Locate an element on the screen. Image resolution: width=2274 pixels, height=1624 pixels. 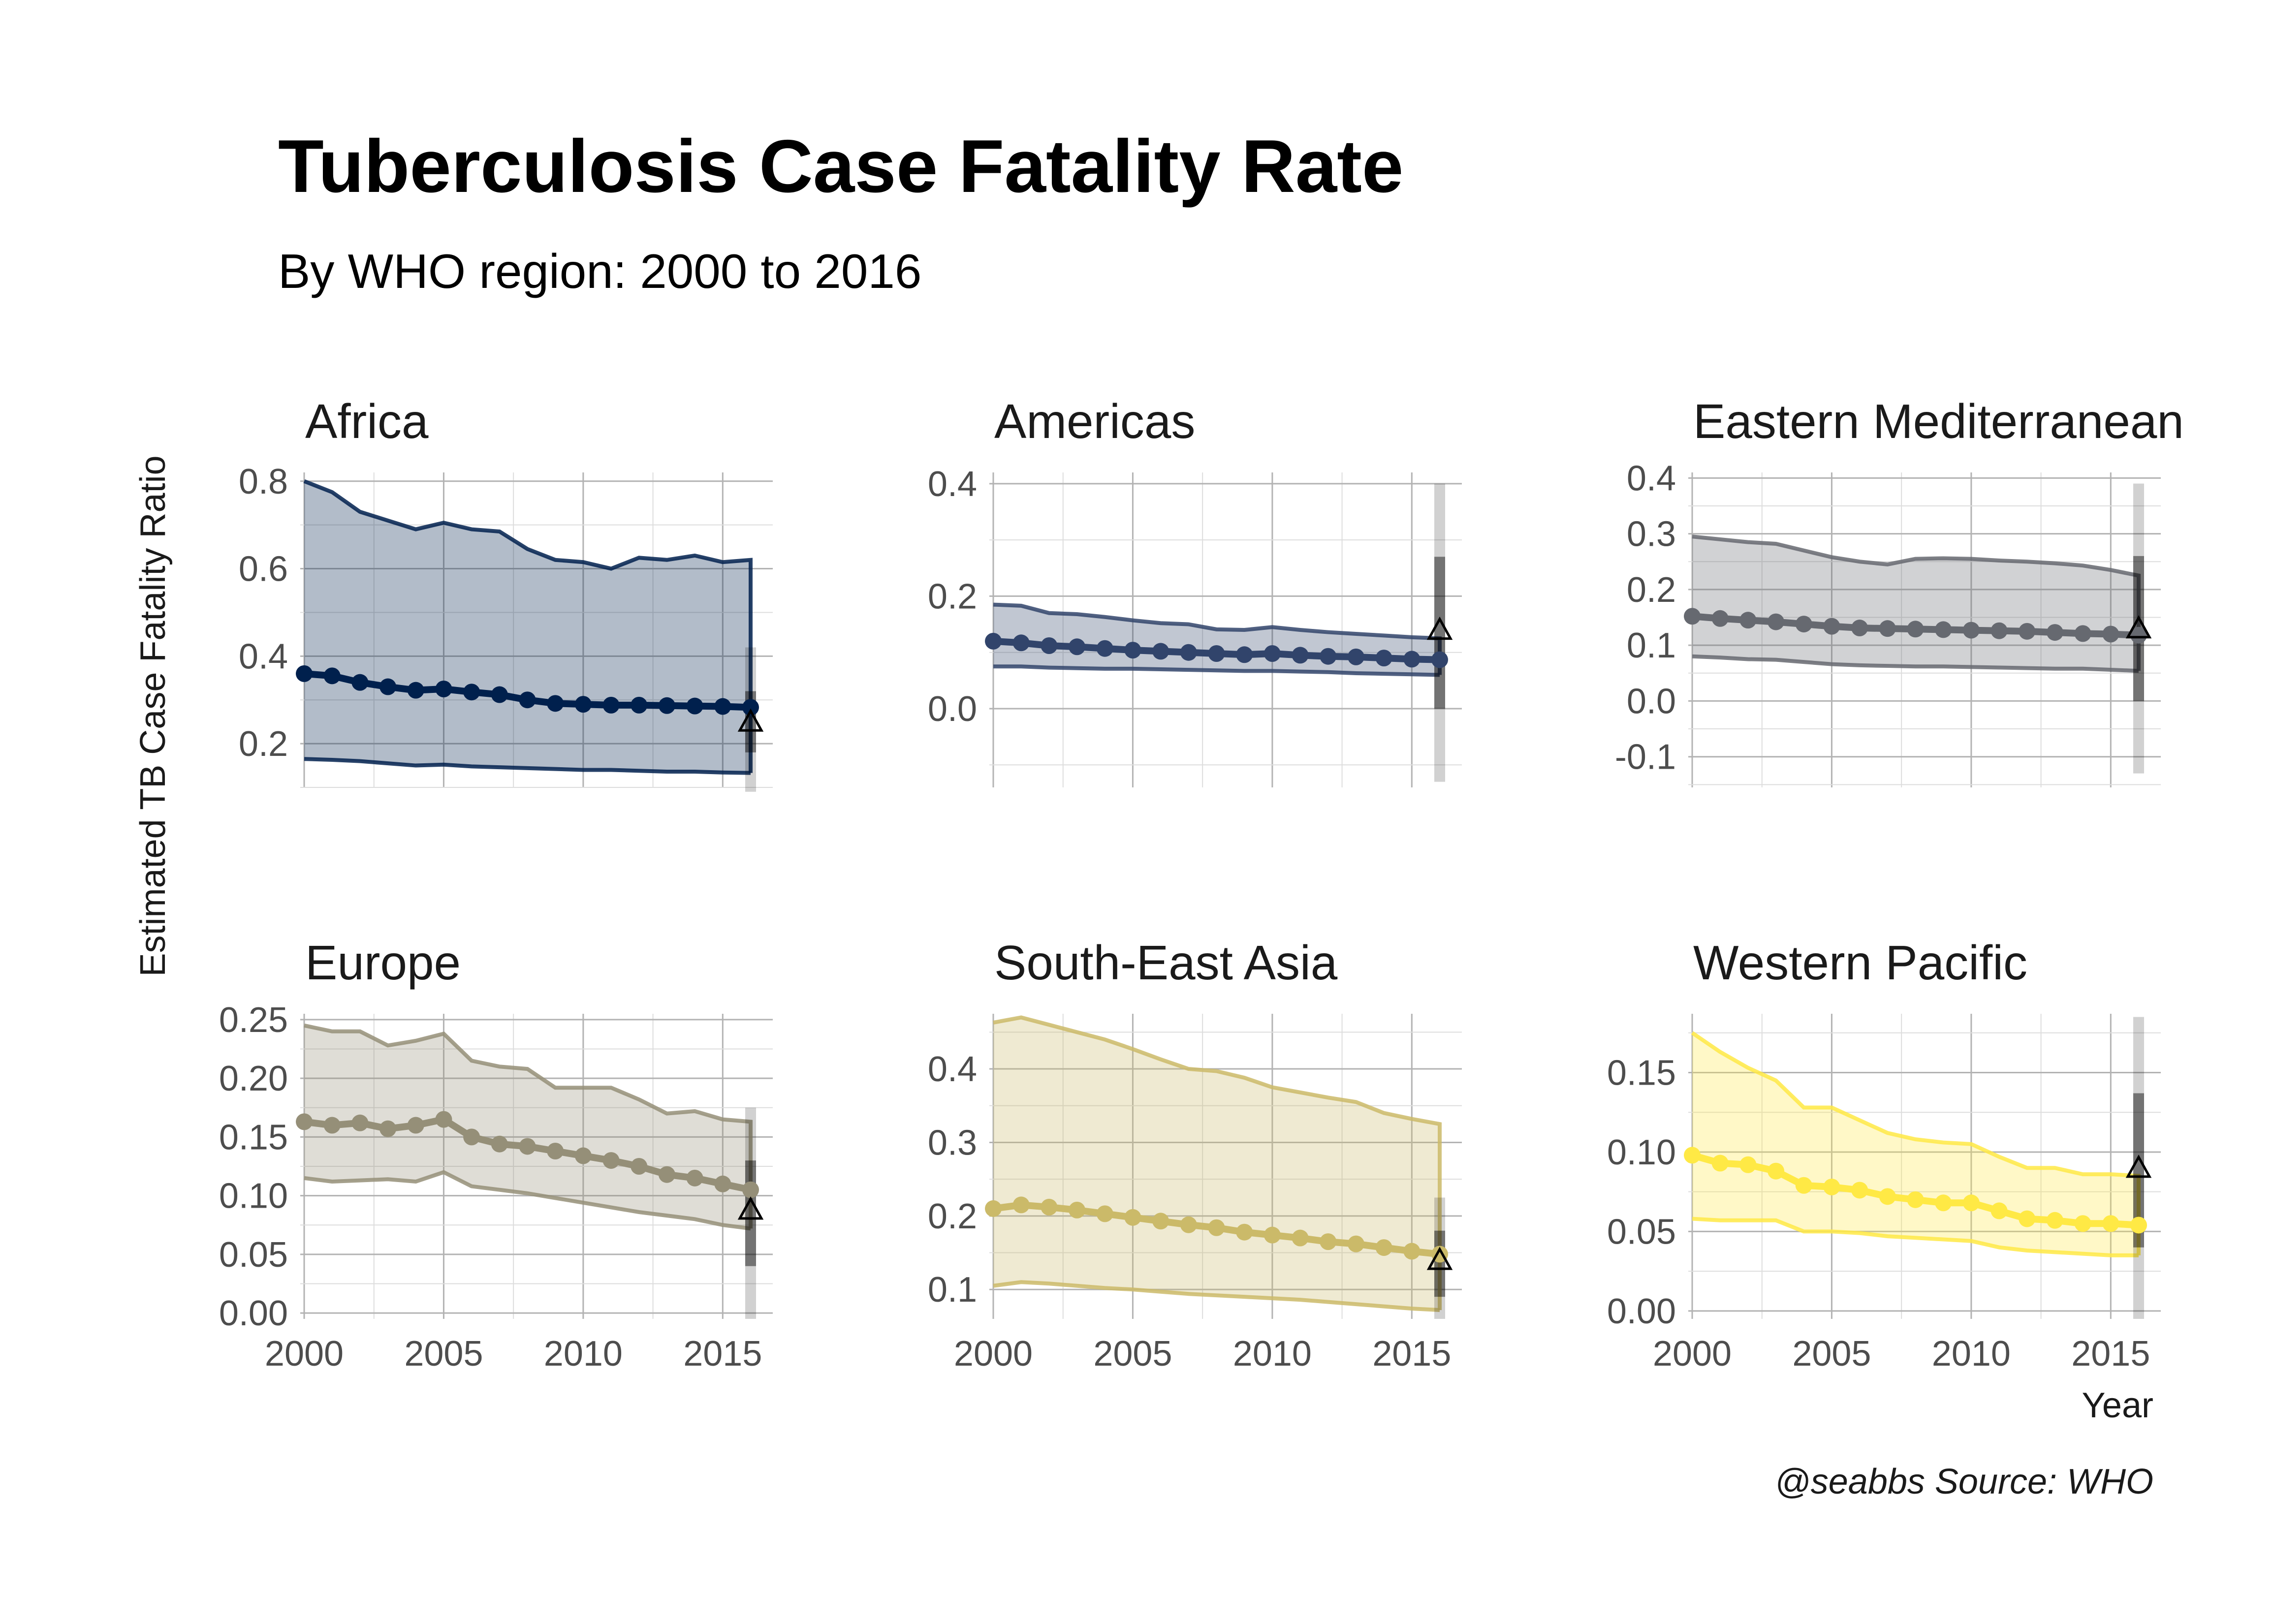
caption: @seabbs Source: WHO is located at coordinates (1964, 1481).